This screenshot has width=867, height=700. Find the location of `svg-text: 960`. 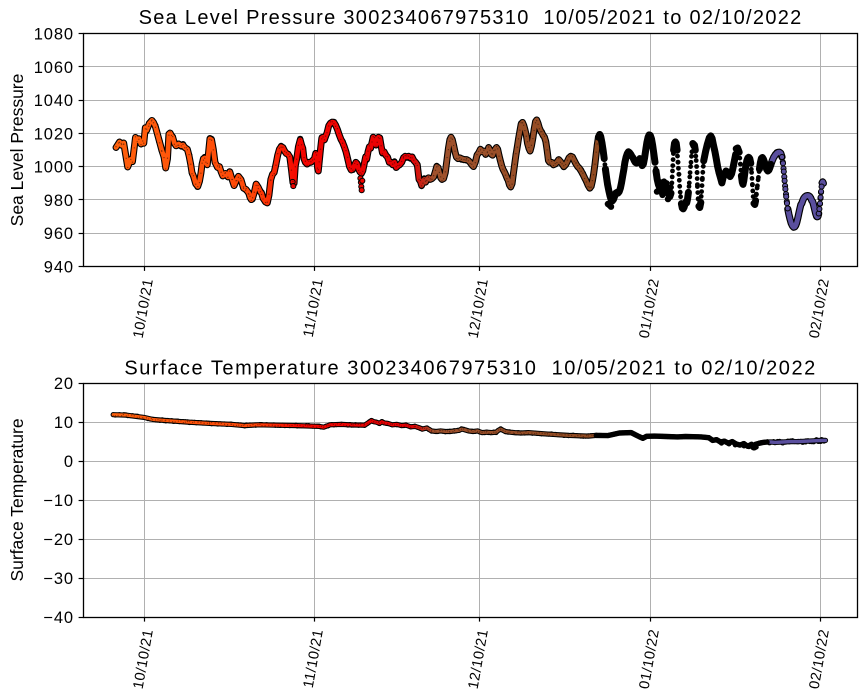

svg-text: 960 is located at coordinates (59, 234).